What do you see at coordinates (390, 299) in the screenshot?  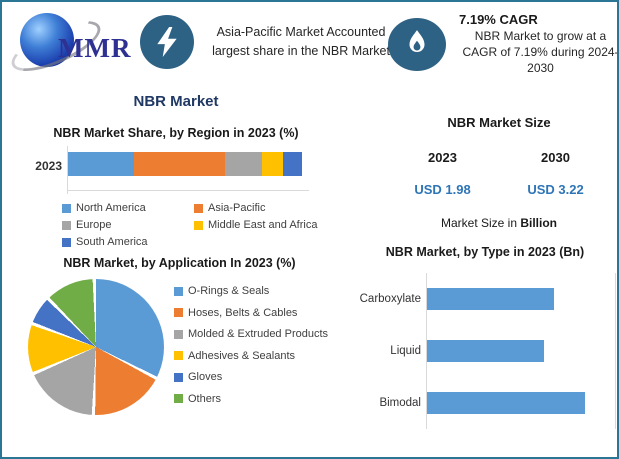 I see `bar-category-label: Carboxylate` at bounding box center [390, 299].